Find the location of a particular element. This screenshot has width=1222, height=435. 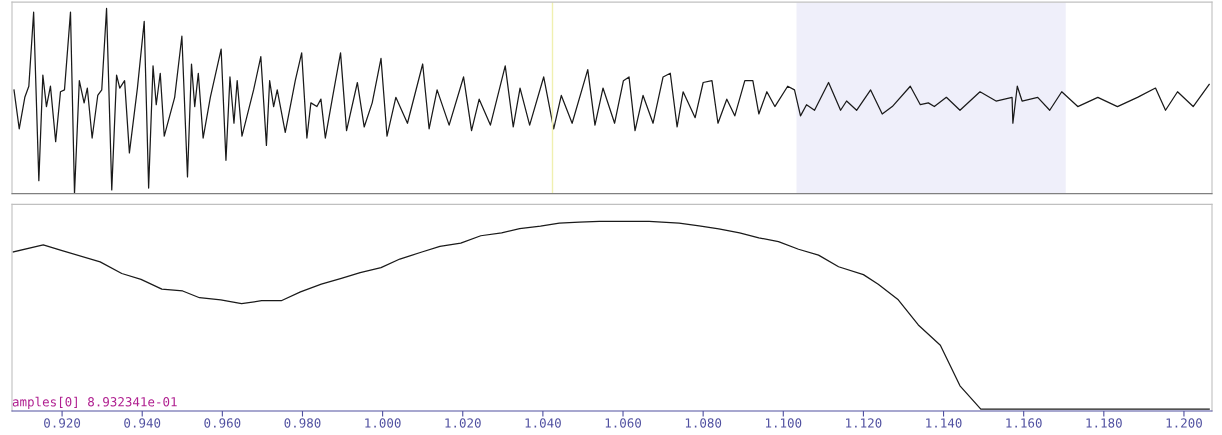

x-tick-label: 1.020 is located at coordinates (463, 423).